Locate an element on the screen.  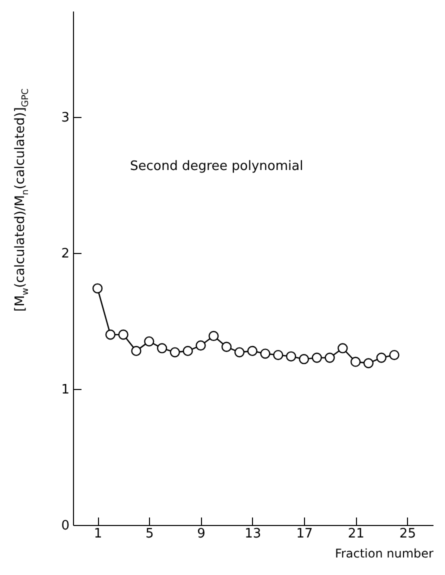
y-tick-label: 2 is located at coordinates (65, 254).